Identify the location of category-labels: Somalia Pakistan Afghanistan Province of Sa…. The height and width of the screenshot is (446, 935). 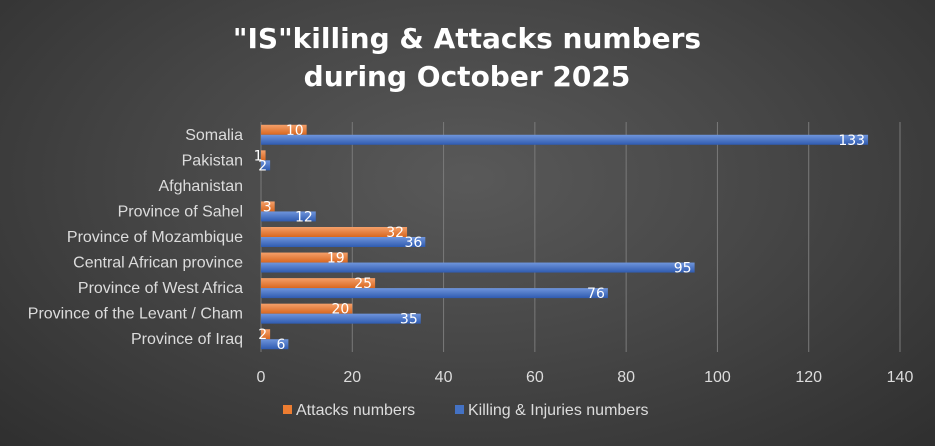
(135, 237).